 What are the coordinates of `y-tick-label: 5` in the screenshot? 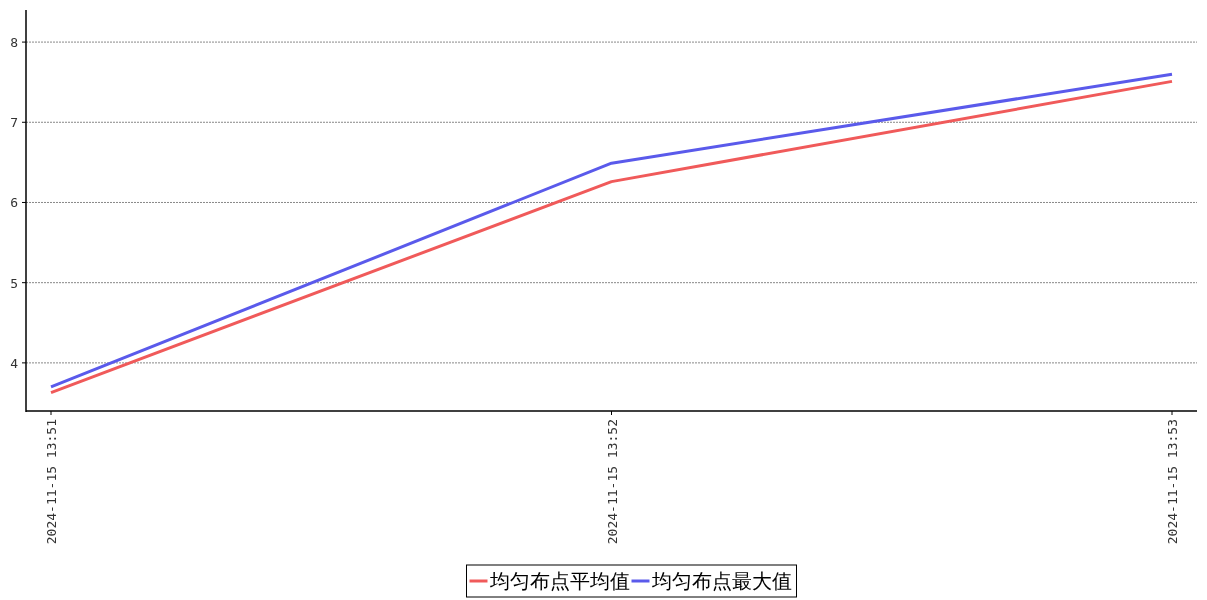 It's located at (14, 283).